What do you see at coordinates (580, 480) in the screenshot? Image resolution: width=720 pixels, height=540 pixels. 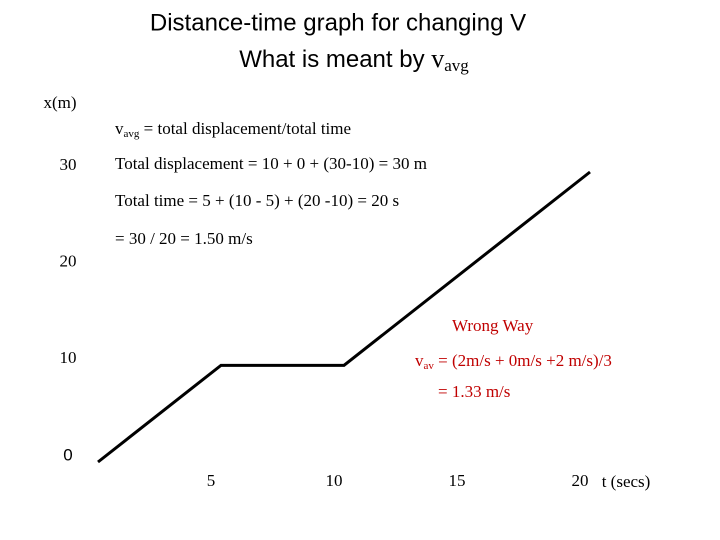 I see `x-tick-label: 20` at bounding box center [580, 480].